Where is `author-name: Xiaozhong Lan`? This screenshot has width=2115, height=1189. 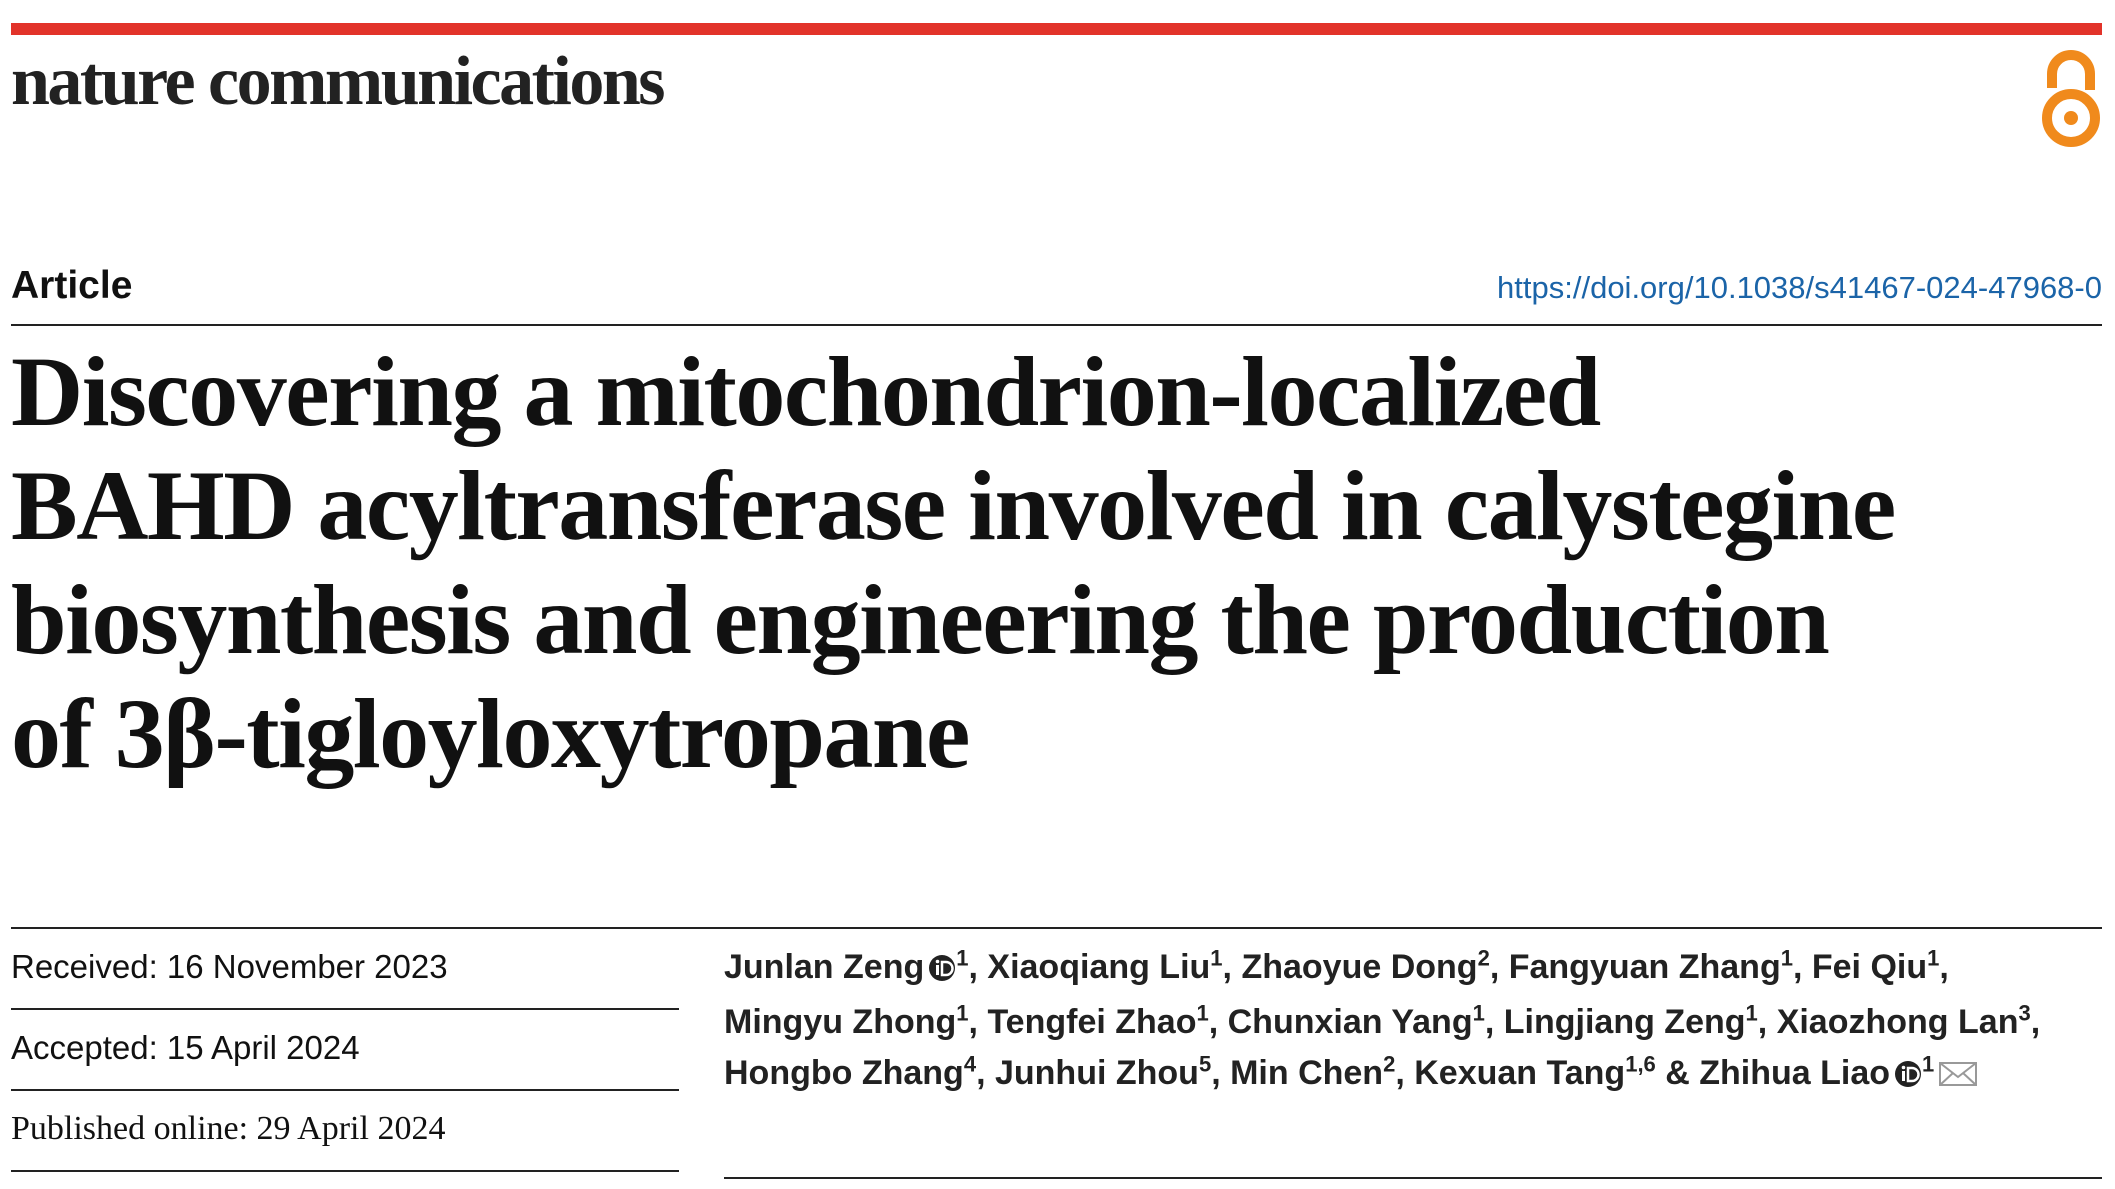
author-name: Xiaozhong Lan is located at coordinates (1897, 1022).